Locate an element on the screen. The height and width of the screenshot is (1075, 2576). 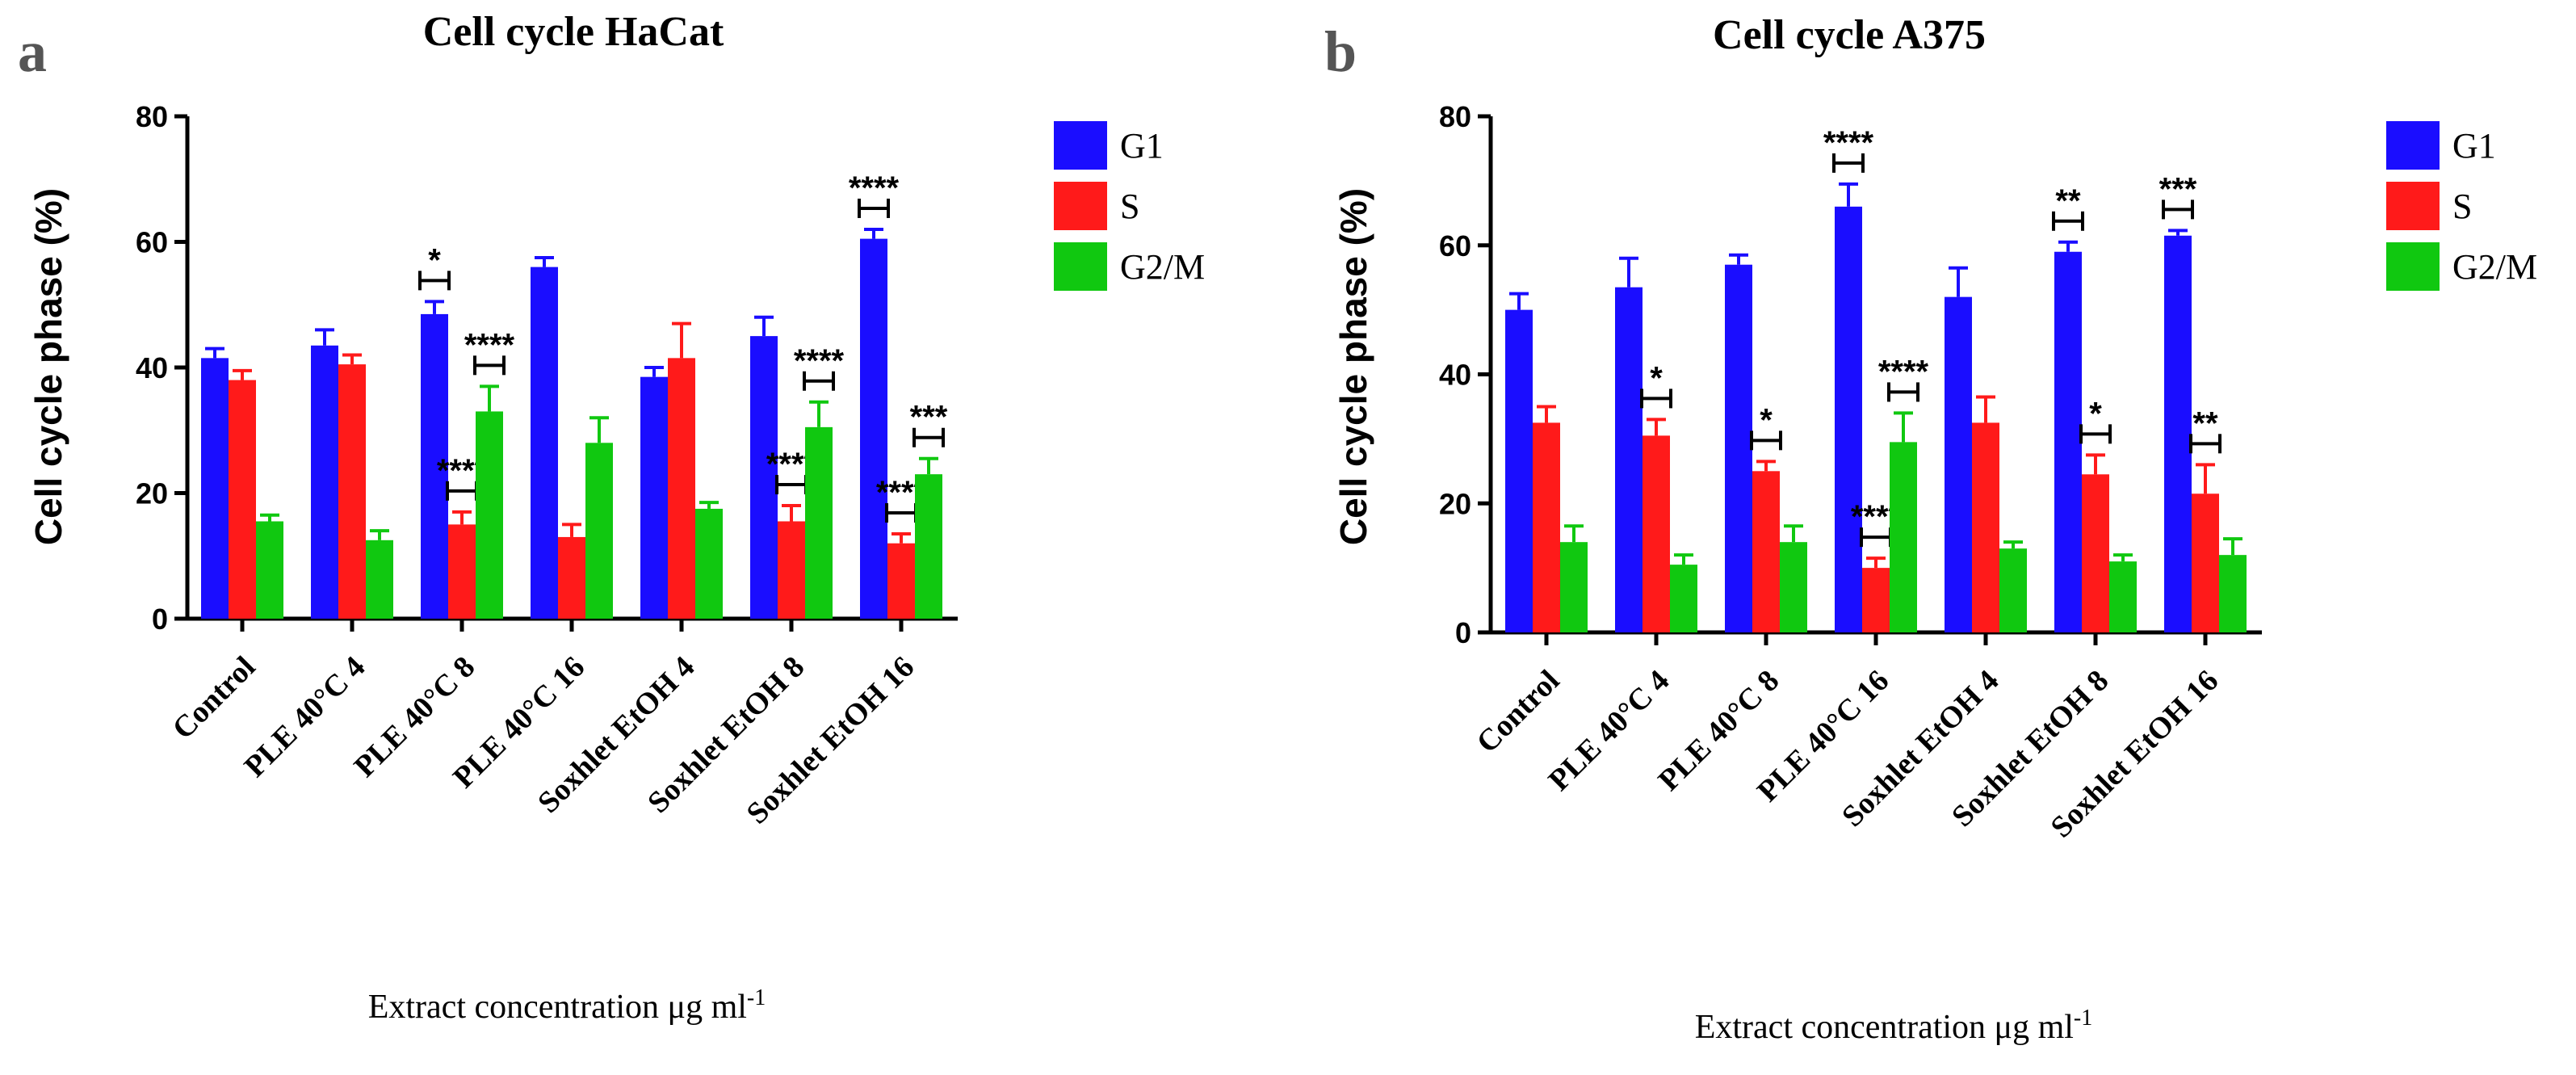
panel-a-xlabel: Extract concentration μg ml-1 is located at coordinates (567, 1005).